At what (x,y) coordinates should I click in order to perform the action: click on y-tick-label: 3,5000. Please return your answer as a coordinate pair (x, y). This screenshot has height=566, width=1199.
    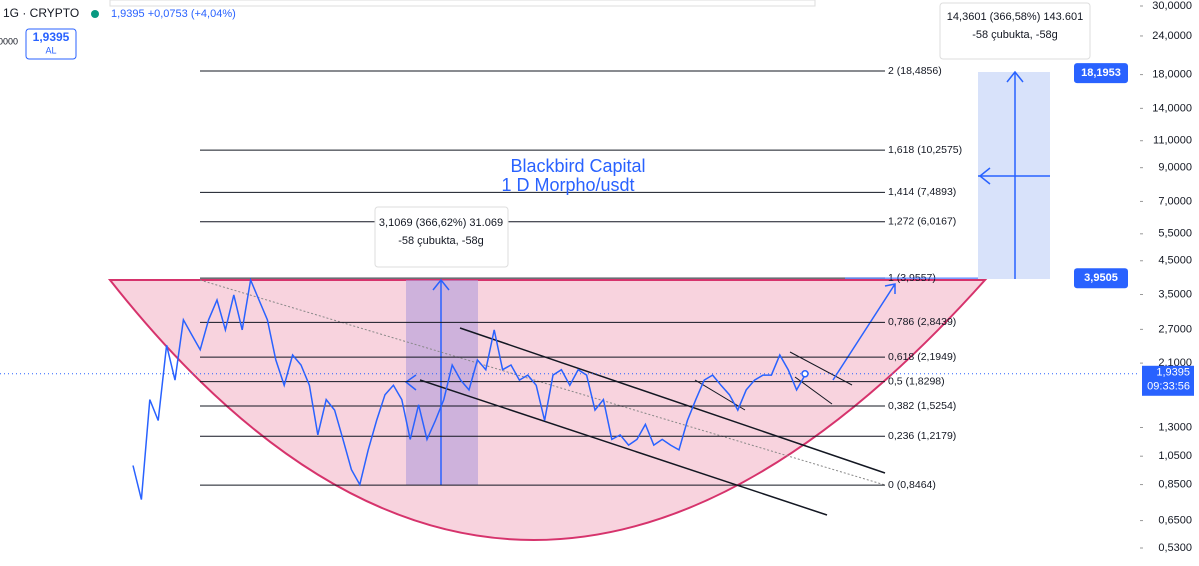
    Looking at the image, I should click on (1175, 294).